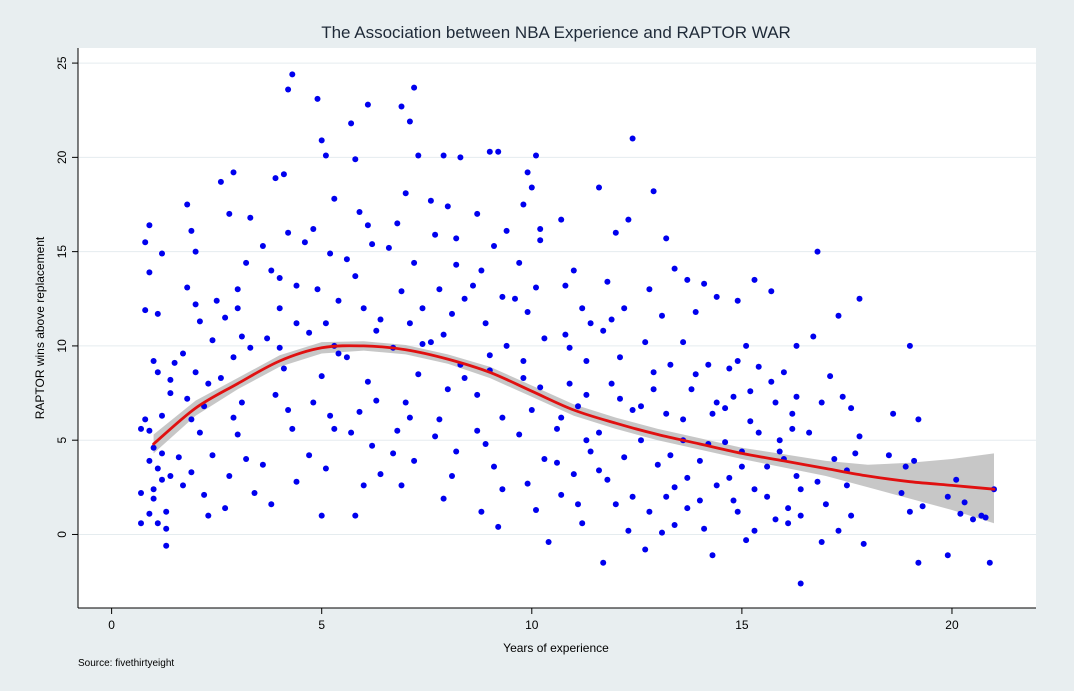  What do you see at coordinates (62, 346) in the screenshot?
I see `y-tick-label-10: 10` at bounding box center [62, 346].